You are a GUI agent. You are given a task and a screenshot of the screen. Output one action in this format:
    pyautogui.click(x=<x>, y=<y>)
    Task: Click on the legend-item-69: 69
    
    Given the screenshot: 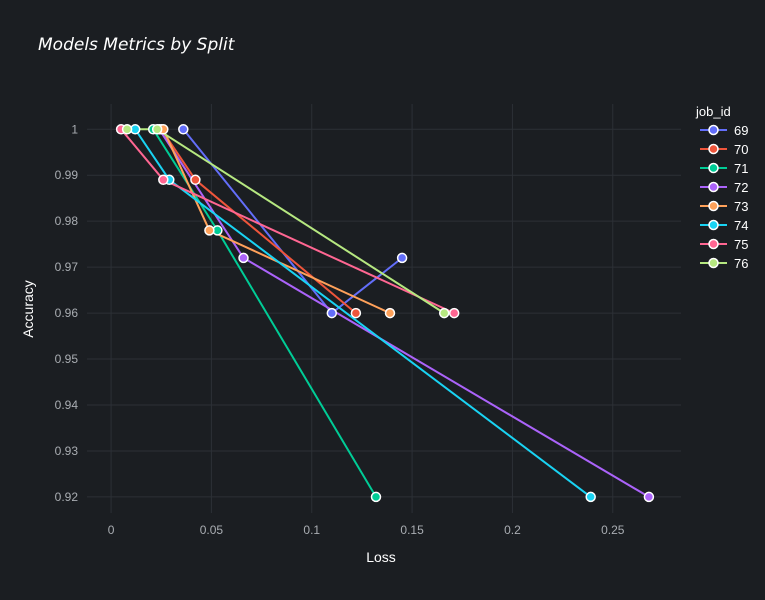 What is the action you would take?
    pyautogui.click(x=724, y=130)
    